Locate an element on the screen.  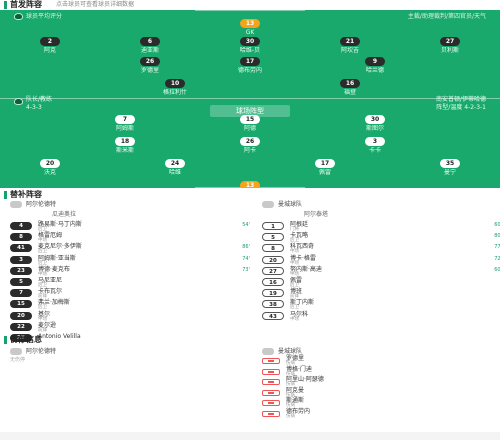
injury-row: 博格·门迪 伤病 is located at coordinates (381, 372).